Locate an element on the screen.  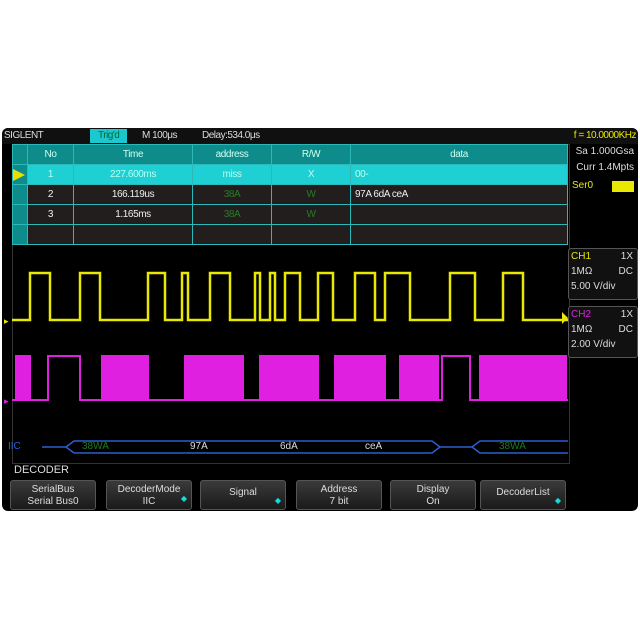
bus-segment: ceA is located at coordinates (374, 446).